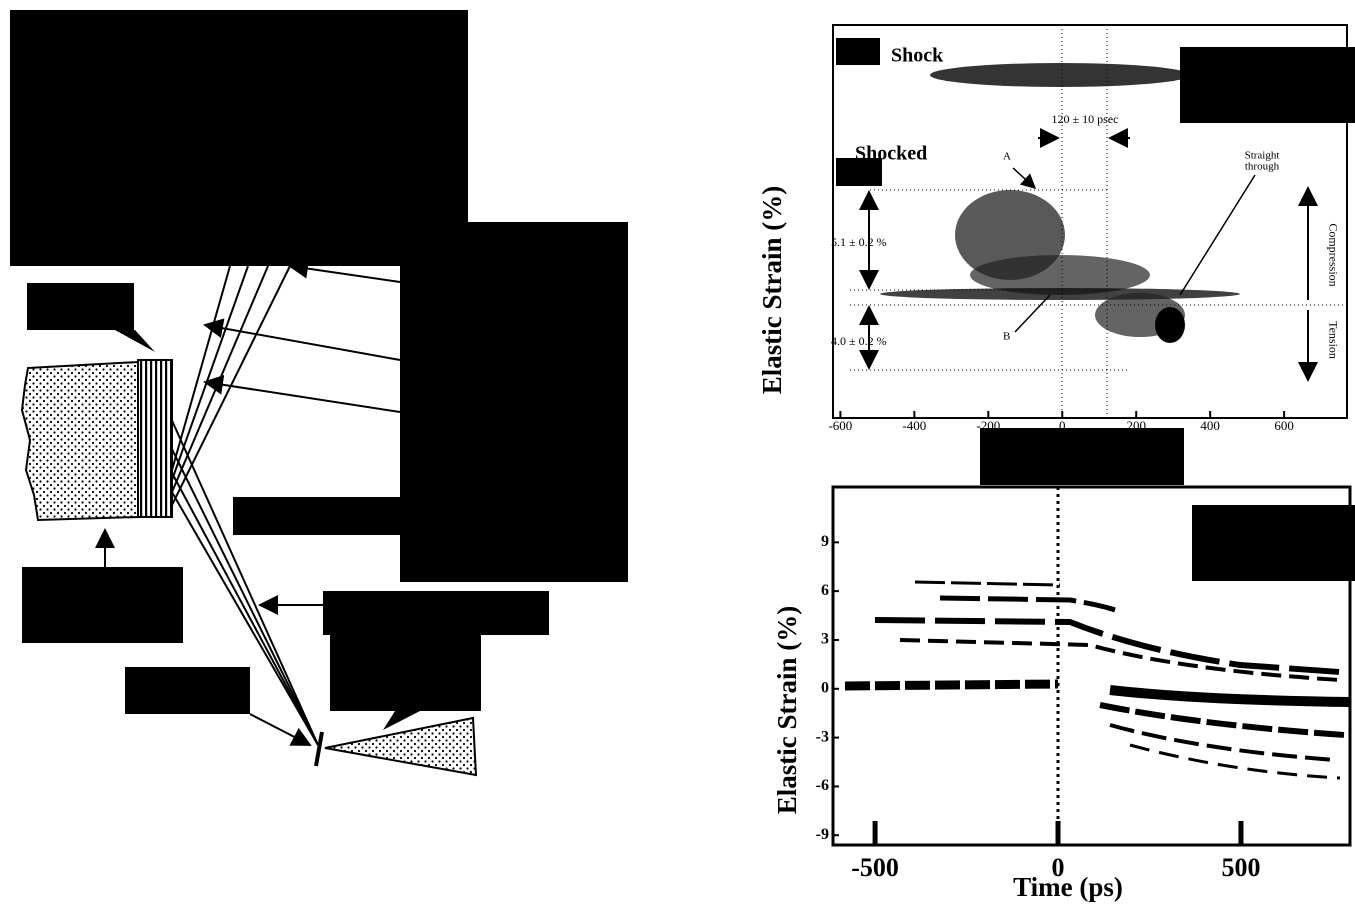  Describe the element at coordinates (1085, 119) in the screenshot. I see `annotation: 120 ± 10 psec` at that location.